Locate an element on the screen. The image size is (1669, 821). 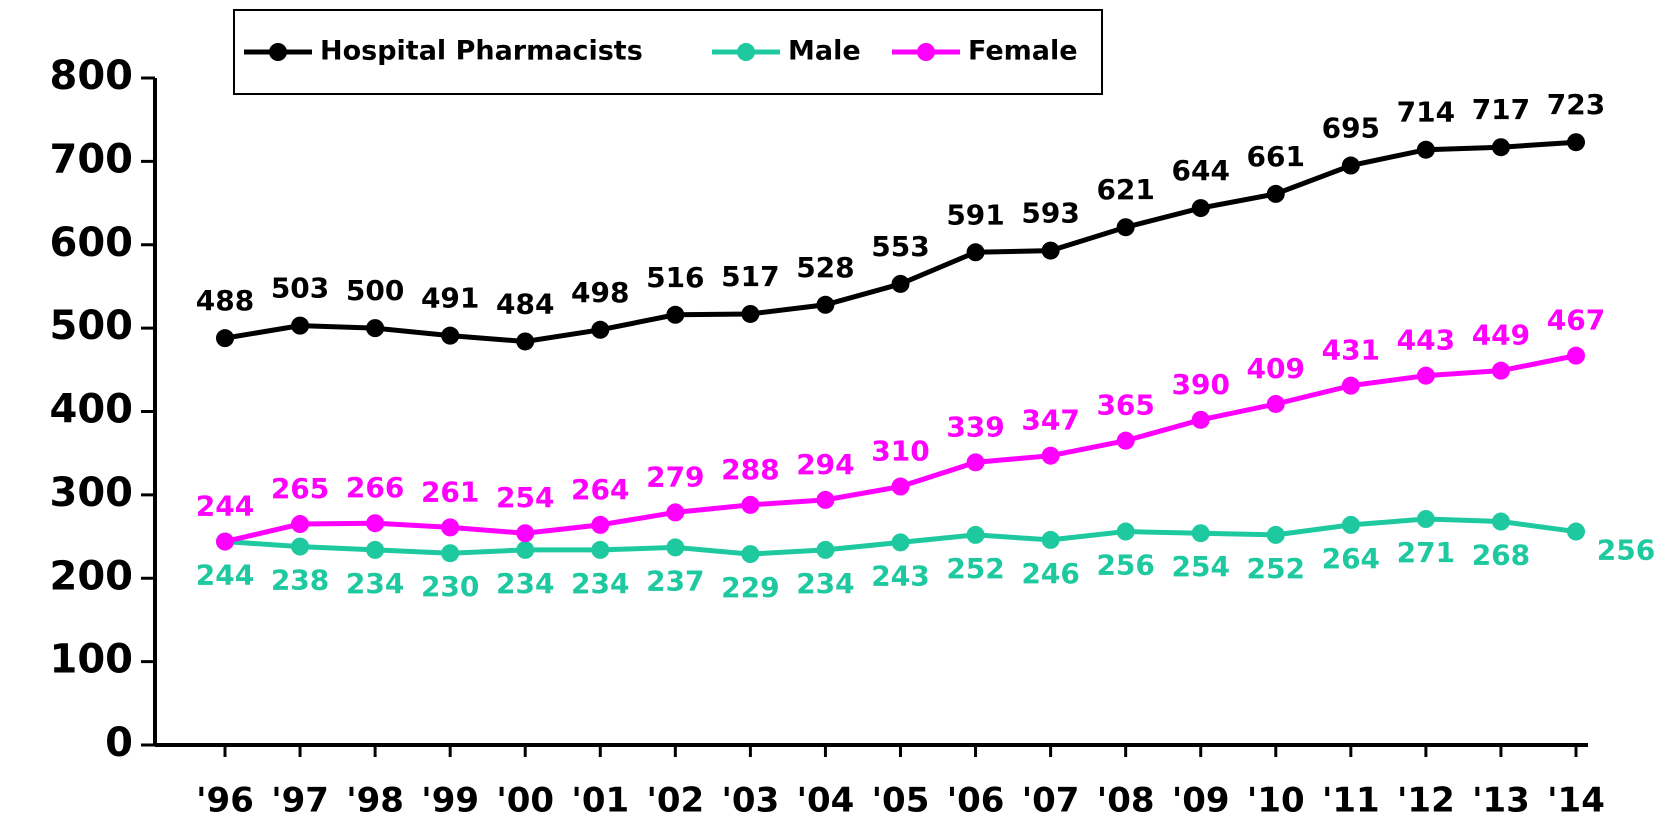
data-label: 238 is located at coordinates (300, 580).